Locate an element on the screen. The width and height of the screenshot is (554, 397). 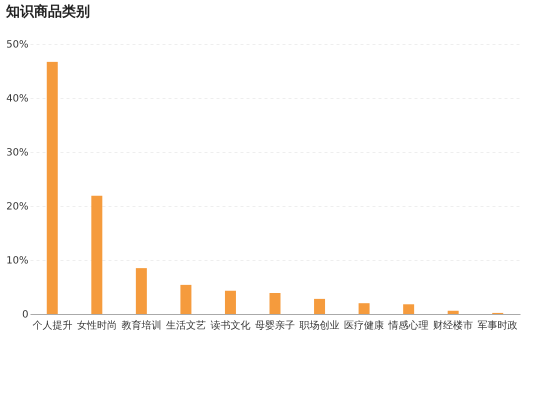
x-tick-label: 财经楼市 is located at coordinates (453, 326).